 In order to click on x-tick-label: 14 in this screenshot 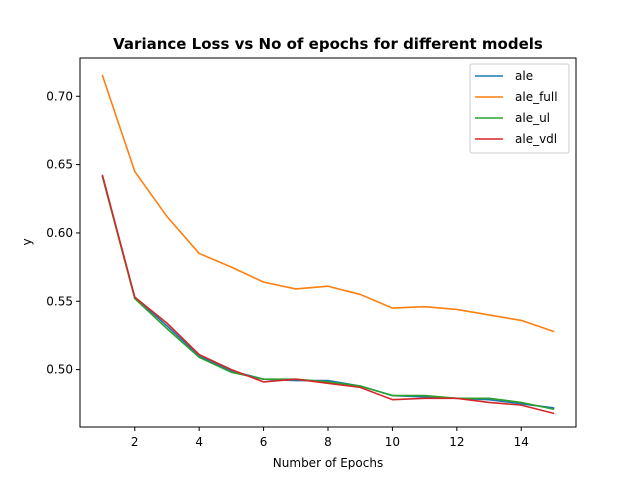, I will do `click(521, 442)`.